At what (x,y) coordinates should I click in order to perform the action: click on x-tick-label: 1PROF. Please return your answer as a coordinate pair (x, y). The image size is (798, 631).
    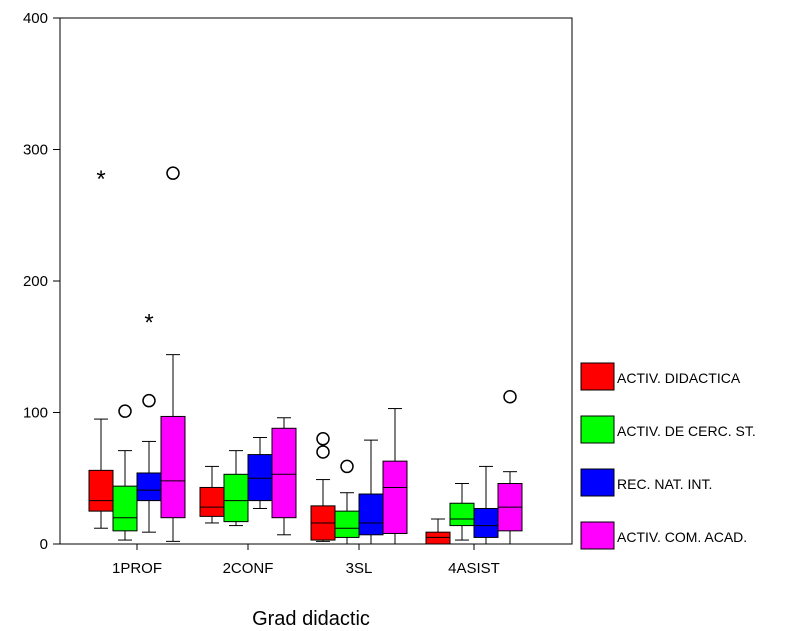
    Looking at the image, I should click on (137, 568).